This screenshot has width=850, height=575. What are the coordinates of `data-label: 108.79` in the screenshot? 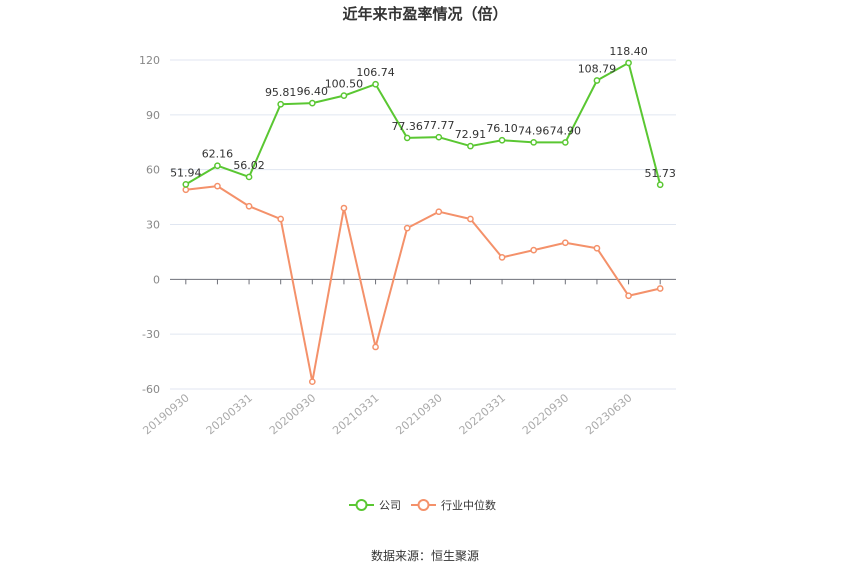 It's located at (597, 68).